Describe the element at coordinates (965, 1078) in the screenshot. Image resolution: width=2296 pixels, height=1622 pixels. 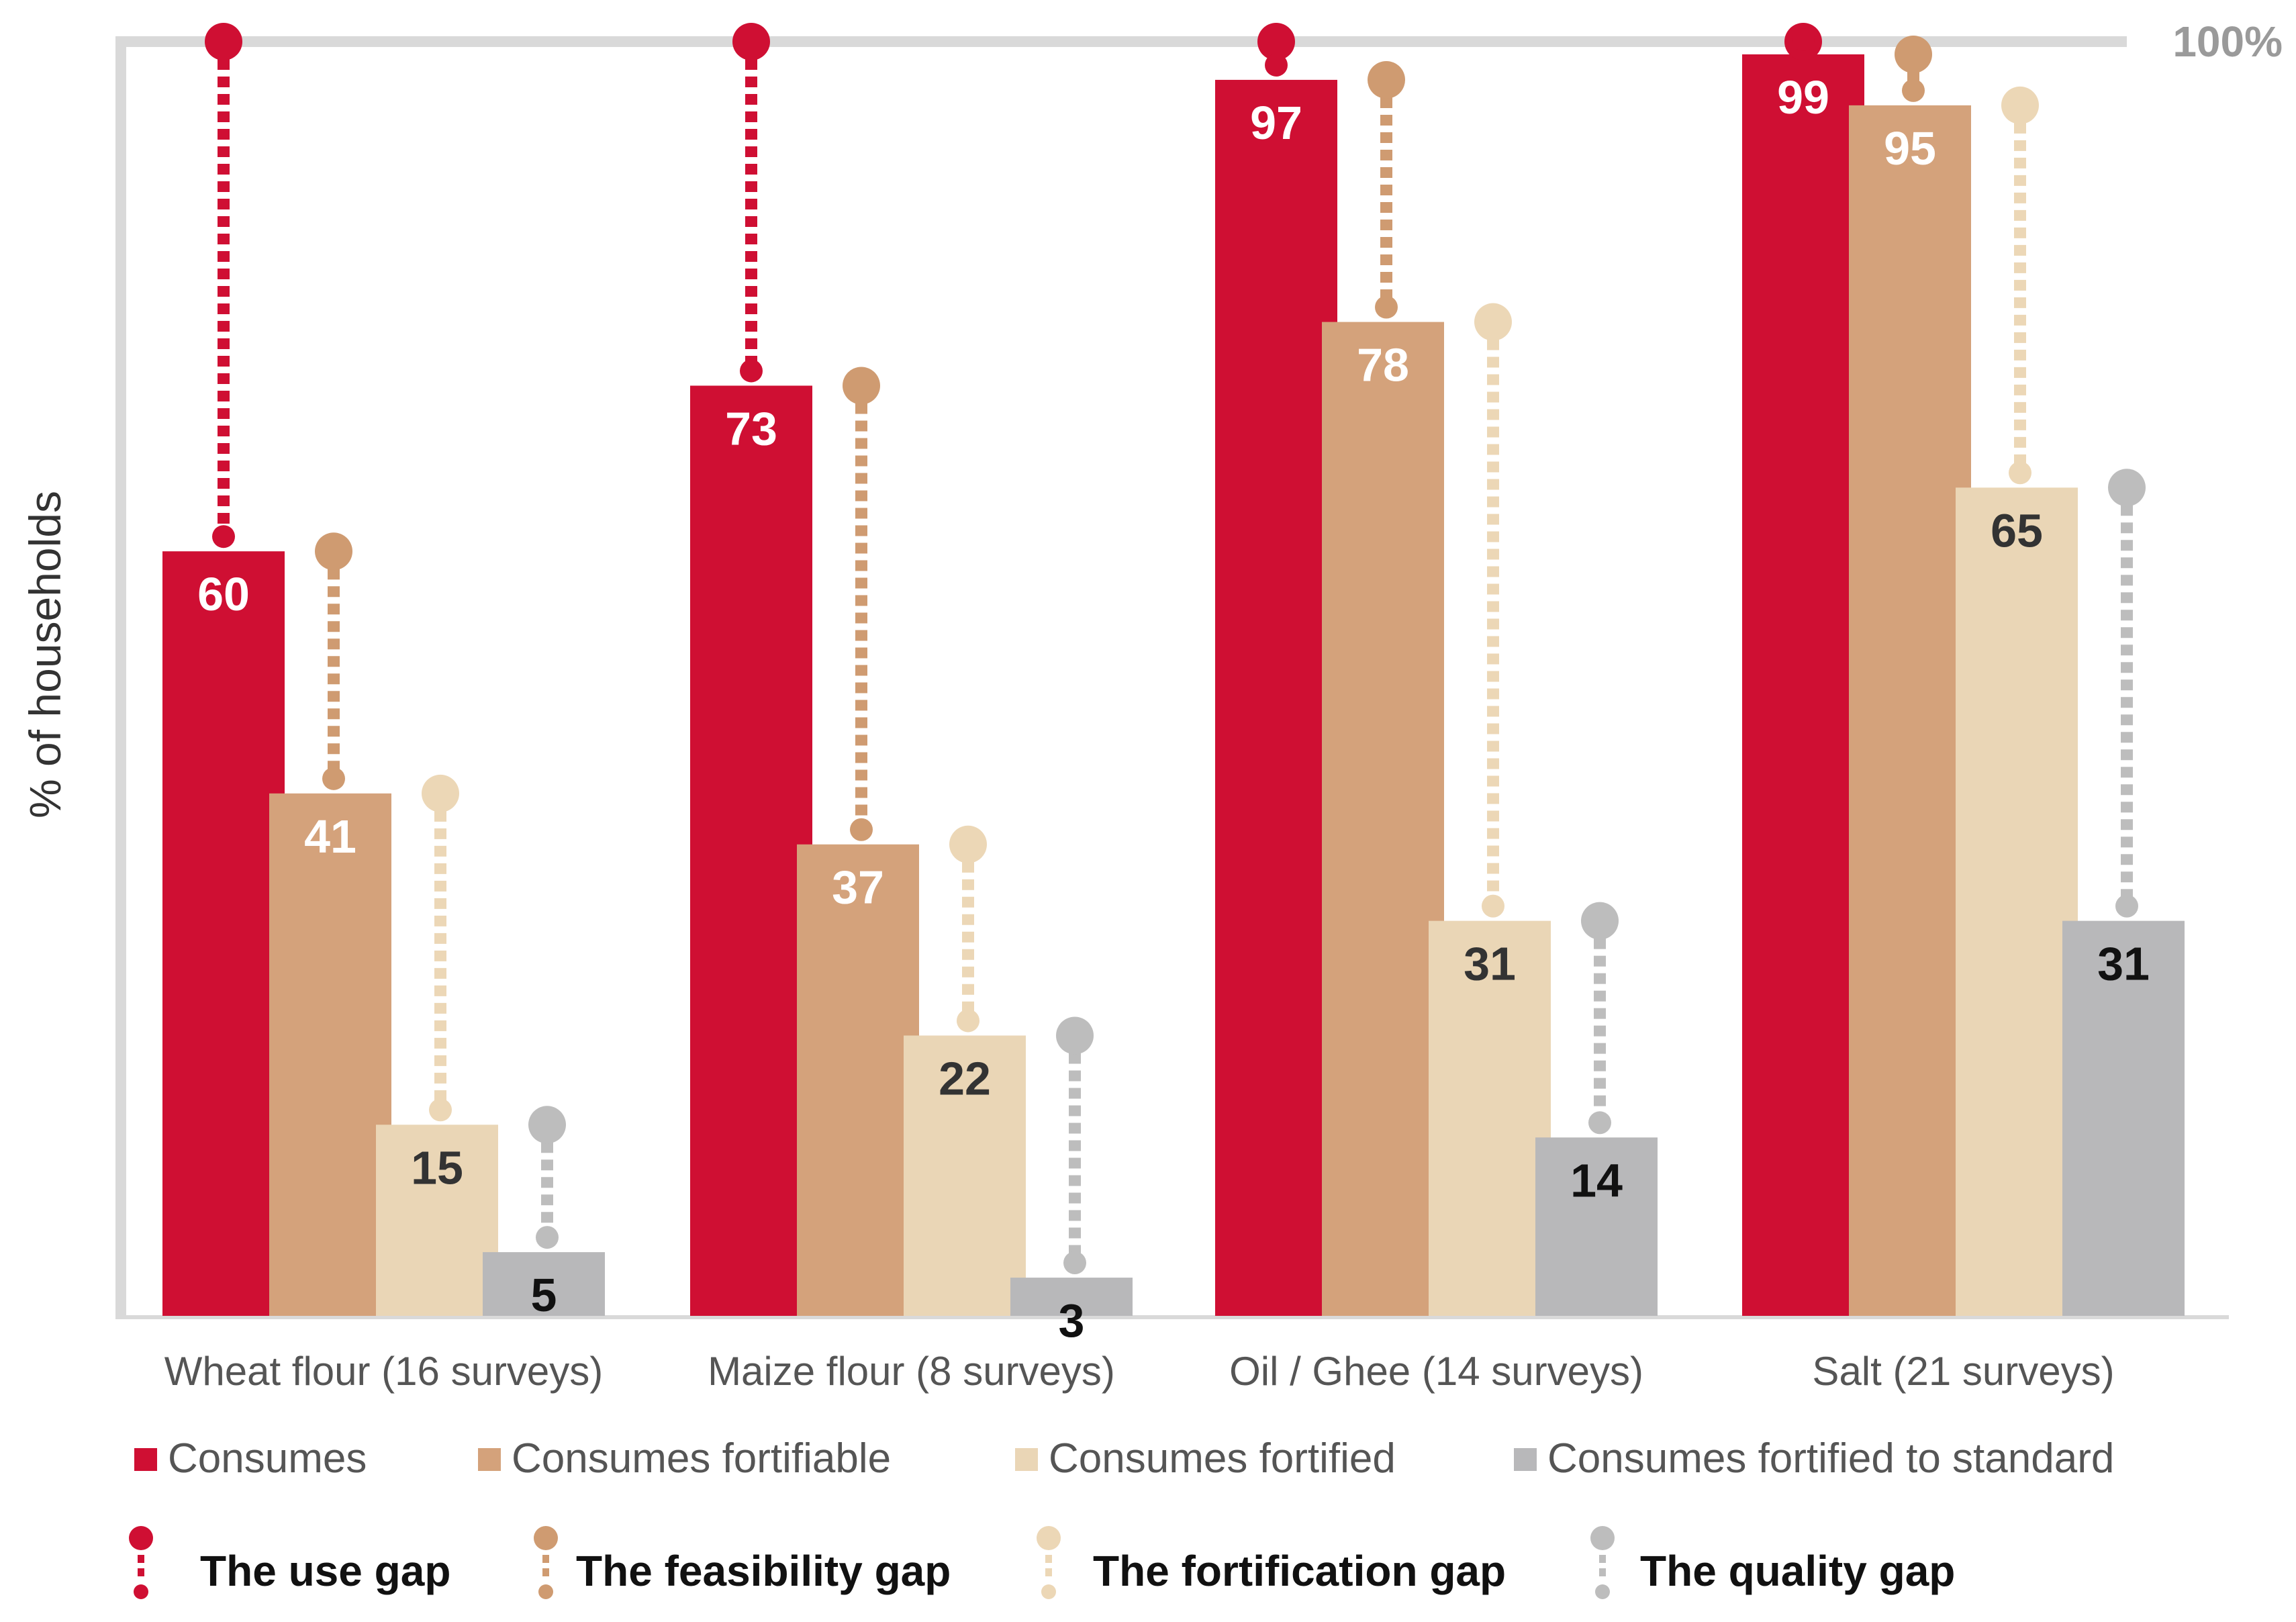
I see `bar-value-label: 22` at that location.